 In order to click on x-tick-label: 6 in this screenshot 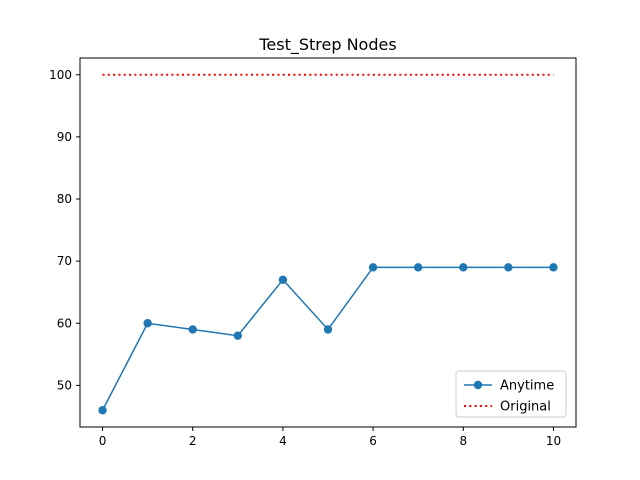, I will do `click(373, 441)`.